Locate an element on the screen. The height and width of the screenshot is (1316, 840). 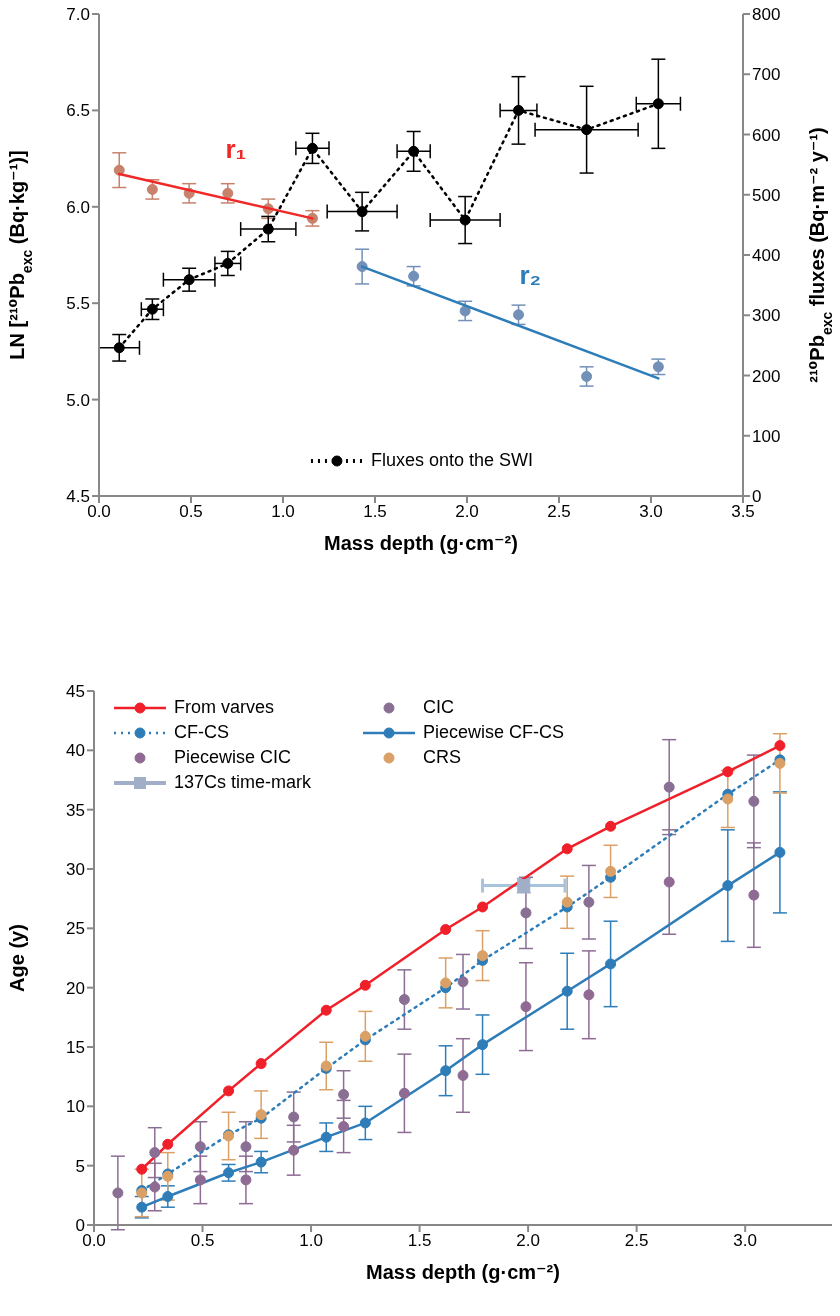
y2-tick-label: 300 is located at coordinates (766, 316).